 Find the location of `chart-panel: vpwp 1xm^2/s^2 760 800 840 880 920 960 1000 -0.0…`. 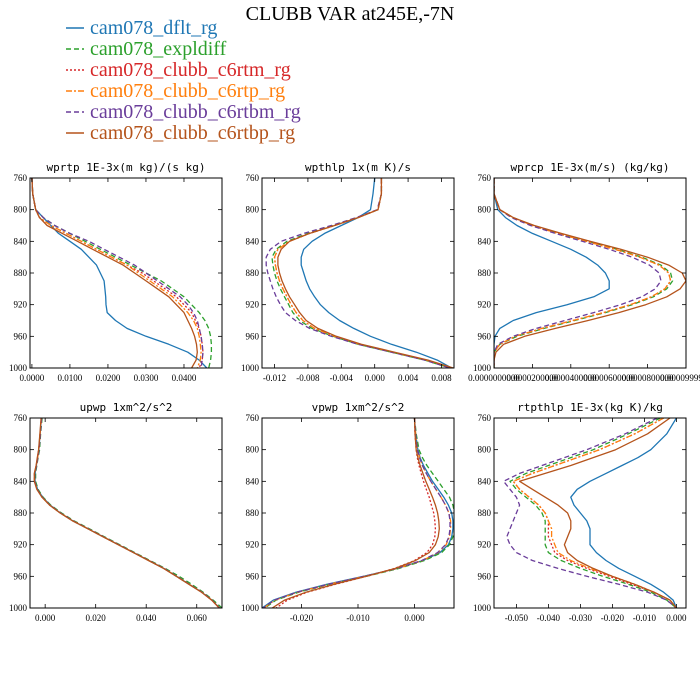

chart-panel: vpwp 1xm^2/s^2 760 800 840 880 920 960 1000 -0.0… is located at coordinates (348, 512).